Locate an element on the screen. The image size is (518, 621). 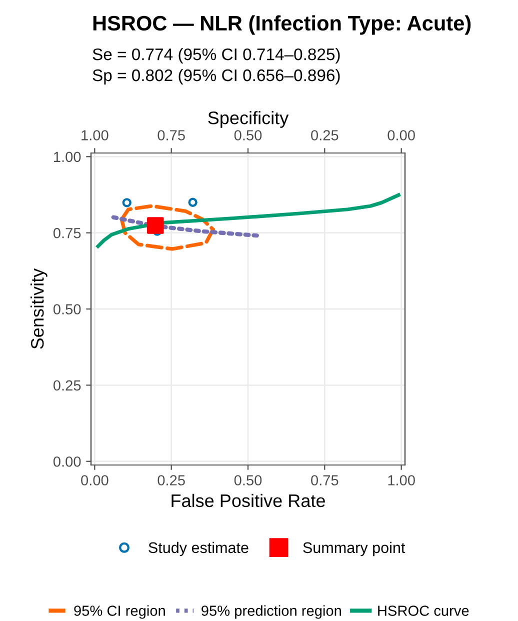
y-tick-label: 1.00 is located at coordinates (67, 157).